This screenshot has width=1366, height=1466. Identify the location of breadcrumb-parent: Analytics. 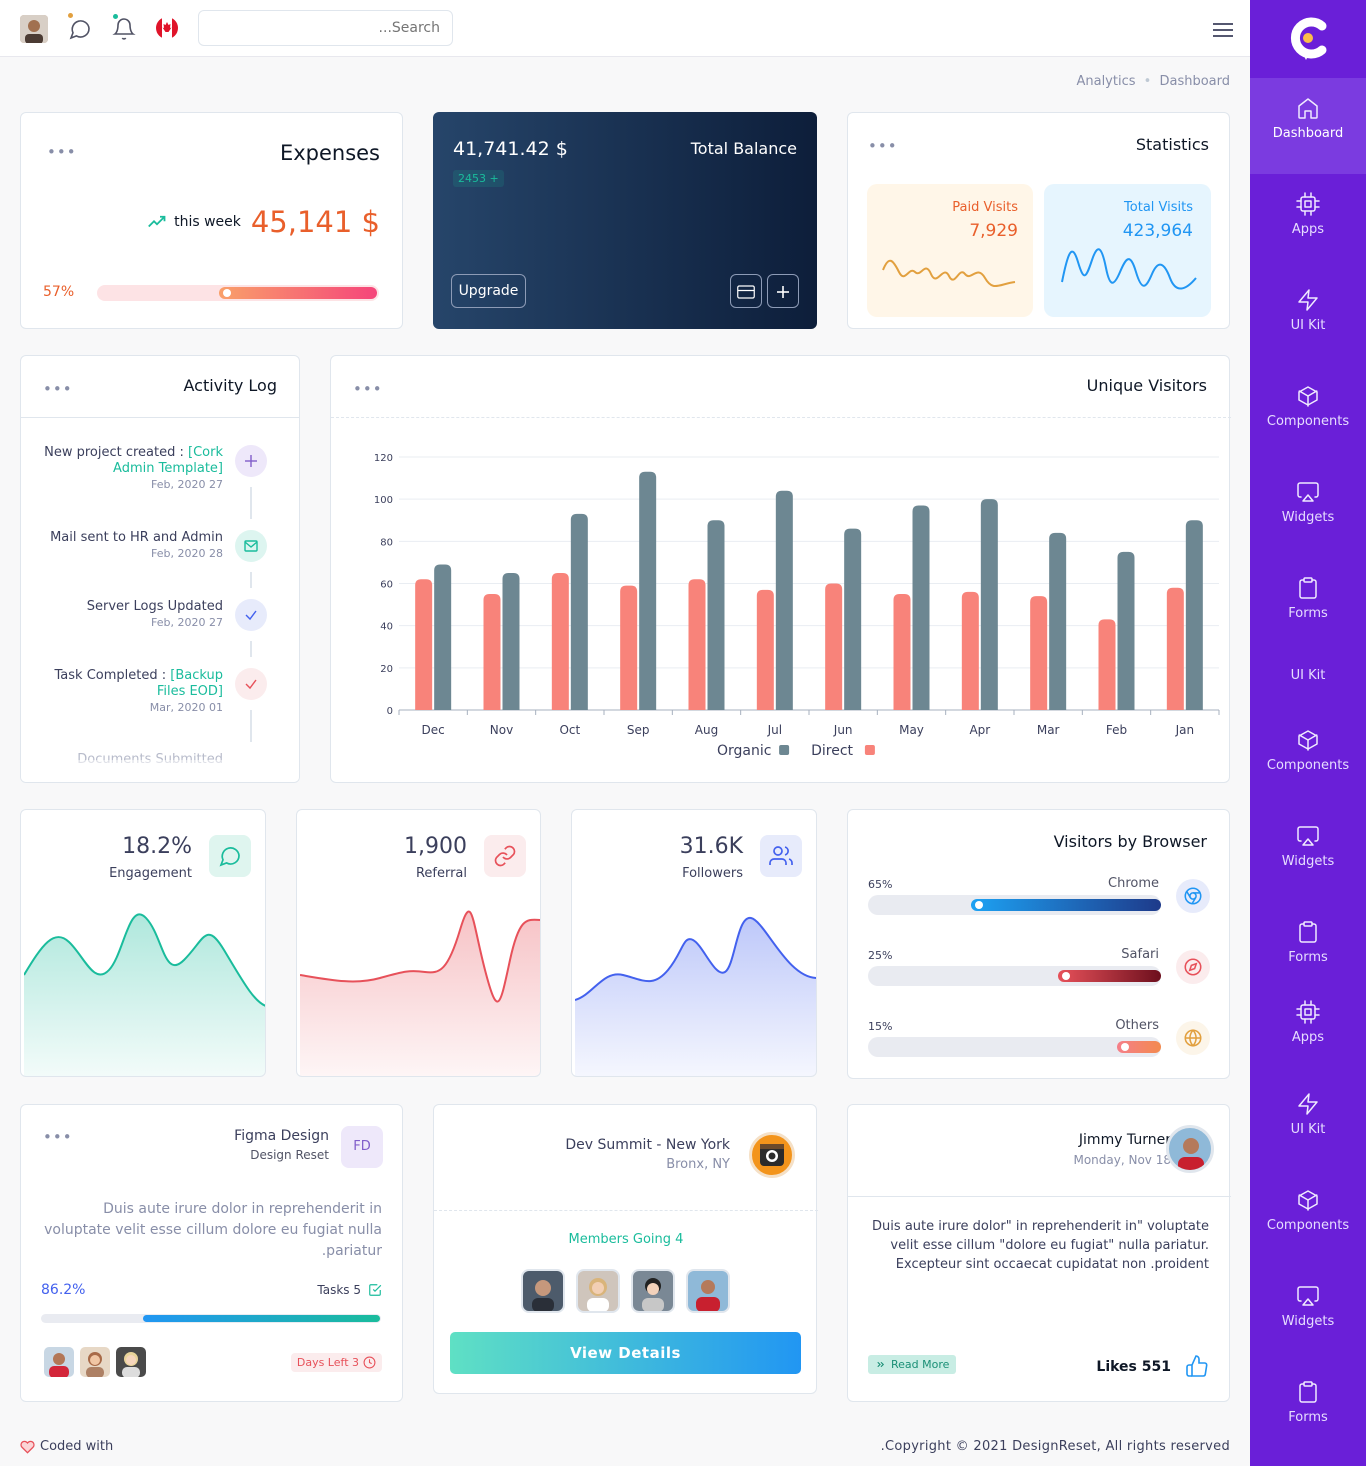
(1105, 81).